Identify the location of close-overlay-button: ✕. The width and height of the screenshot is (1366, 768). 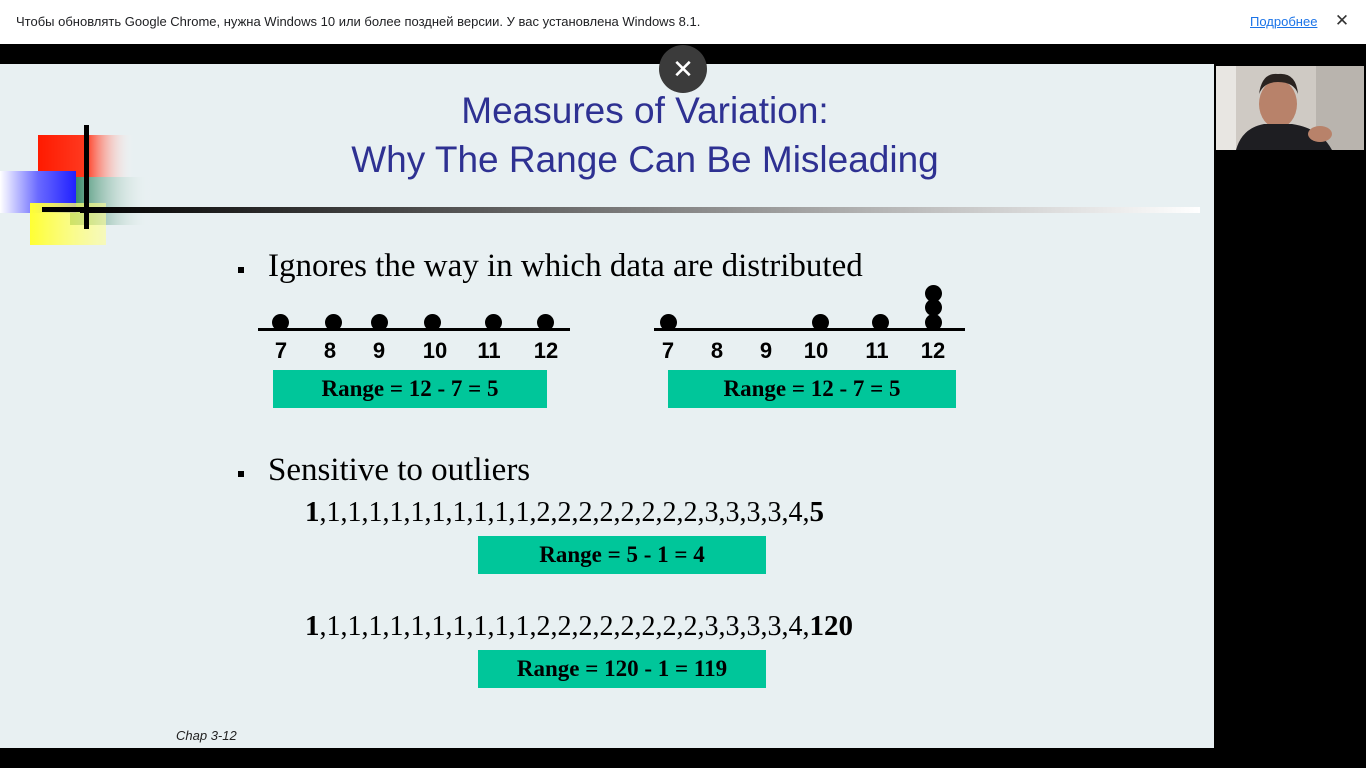
(683, 69).